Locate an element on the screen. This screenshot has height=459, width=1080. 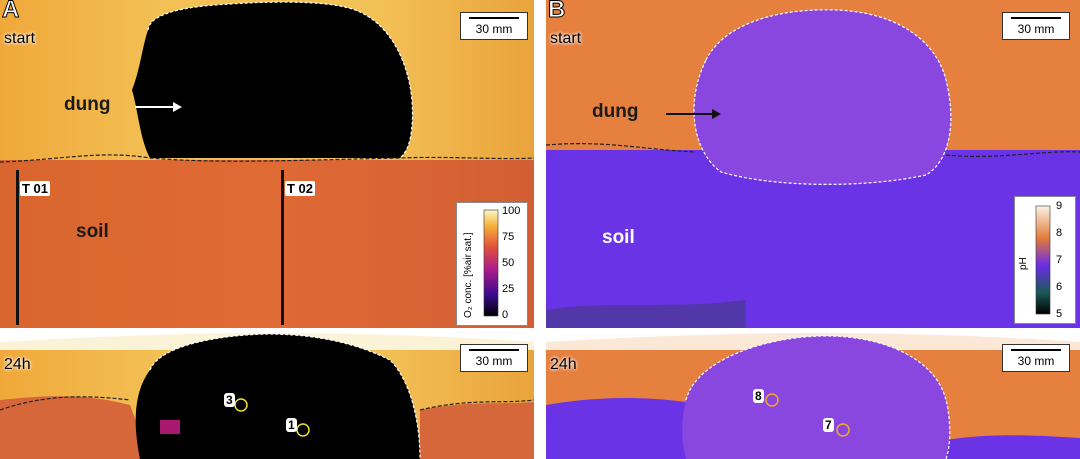
transect-t02-label: T 02 is located at coordinates (300, 188).